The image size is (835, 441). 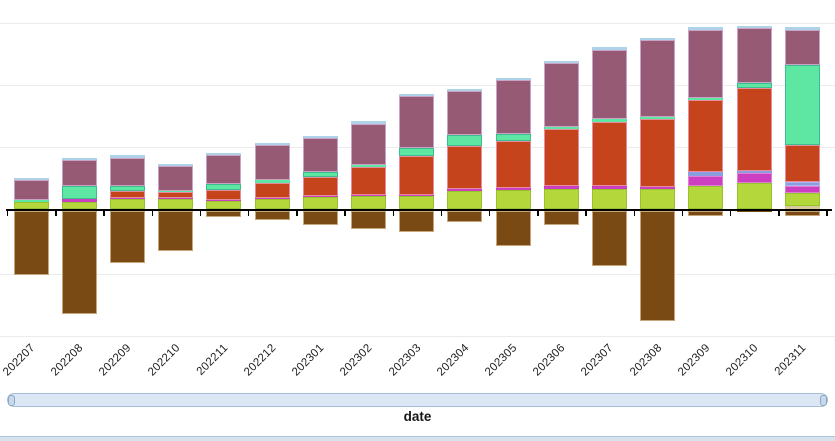 I want to click on date-range-scrollbar, so click(x=417, y=400).